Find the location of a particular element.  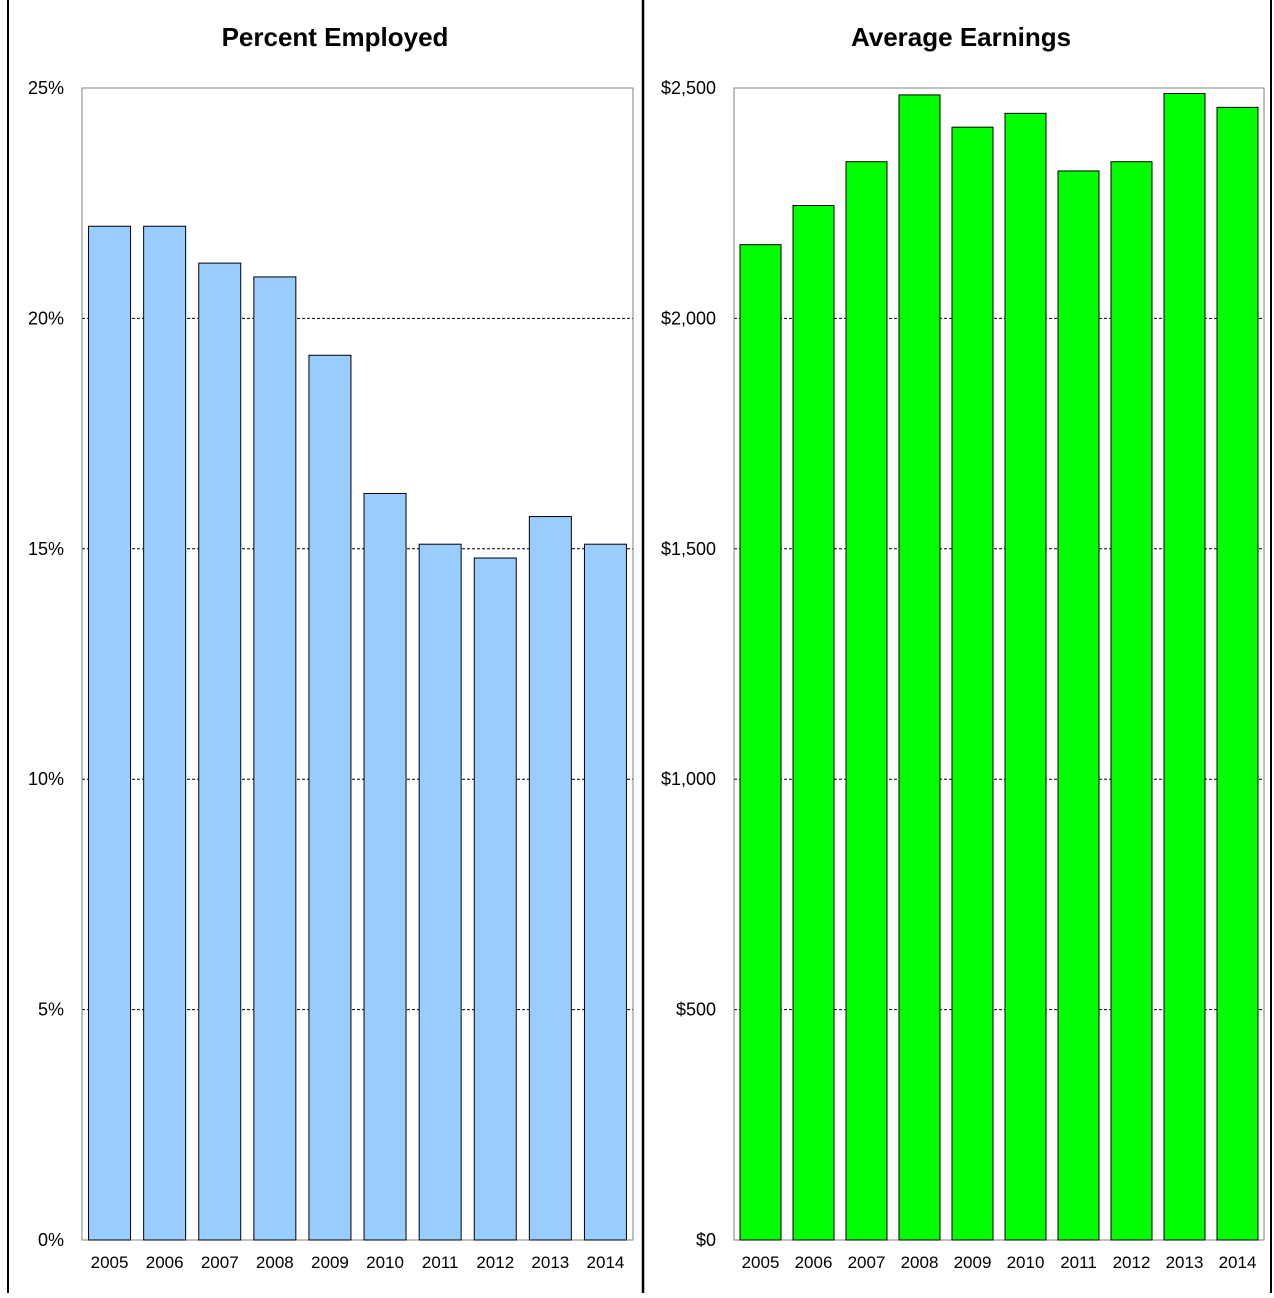

y-tick-label: $1,500 is located at coordinates (688, 549).